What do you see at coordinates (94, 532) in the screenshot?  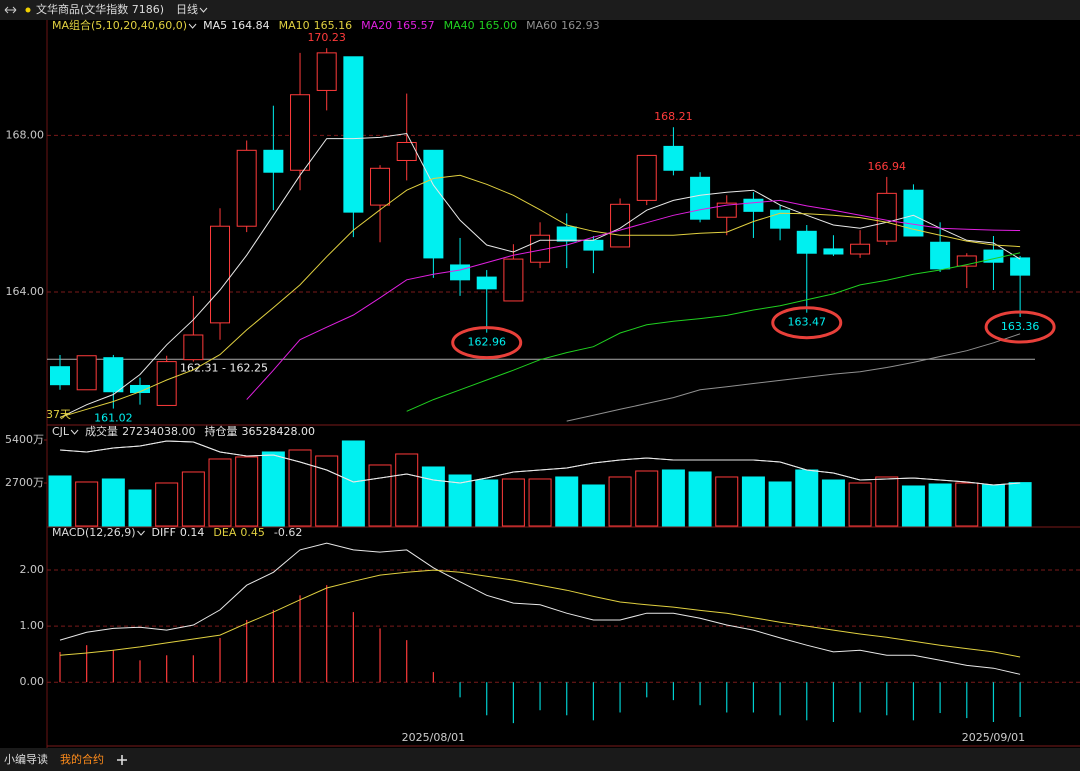 I see `legend-title: MACD(12,26,9)` at bounding box center [94, 532].